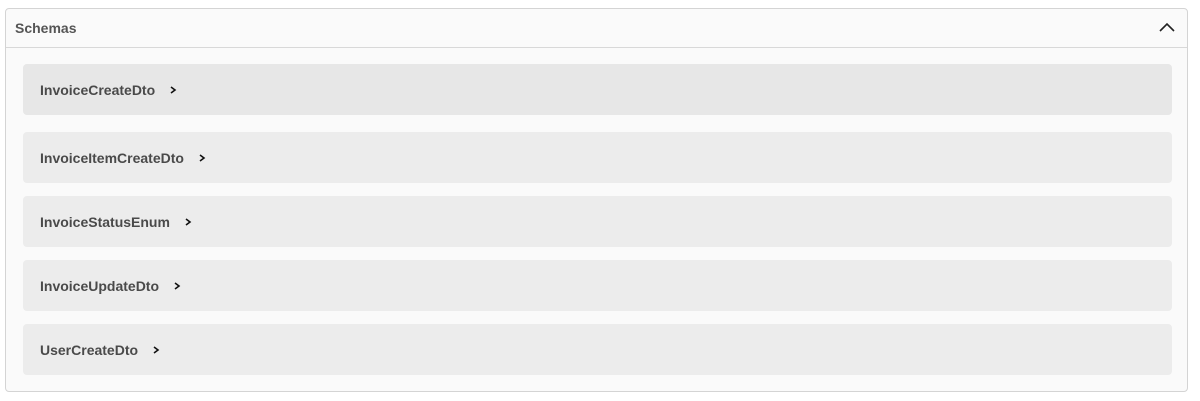 The height and width of the screenshot is (401, 1200). I want to click on schemas-header: Schemas, so click(596, 28).